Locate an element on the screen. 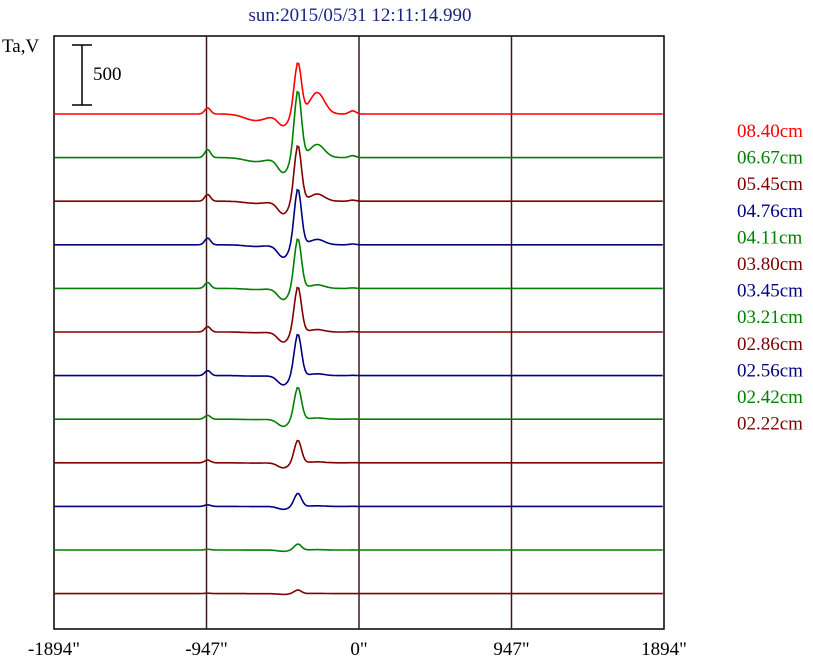 The height and width of the screenshot is (662, 813). x-tick-label-1: -947" is located at coordinates (206, 649).